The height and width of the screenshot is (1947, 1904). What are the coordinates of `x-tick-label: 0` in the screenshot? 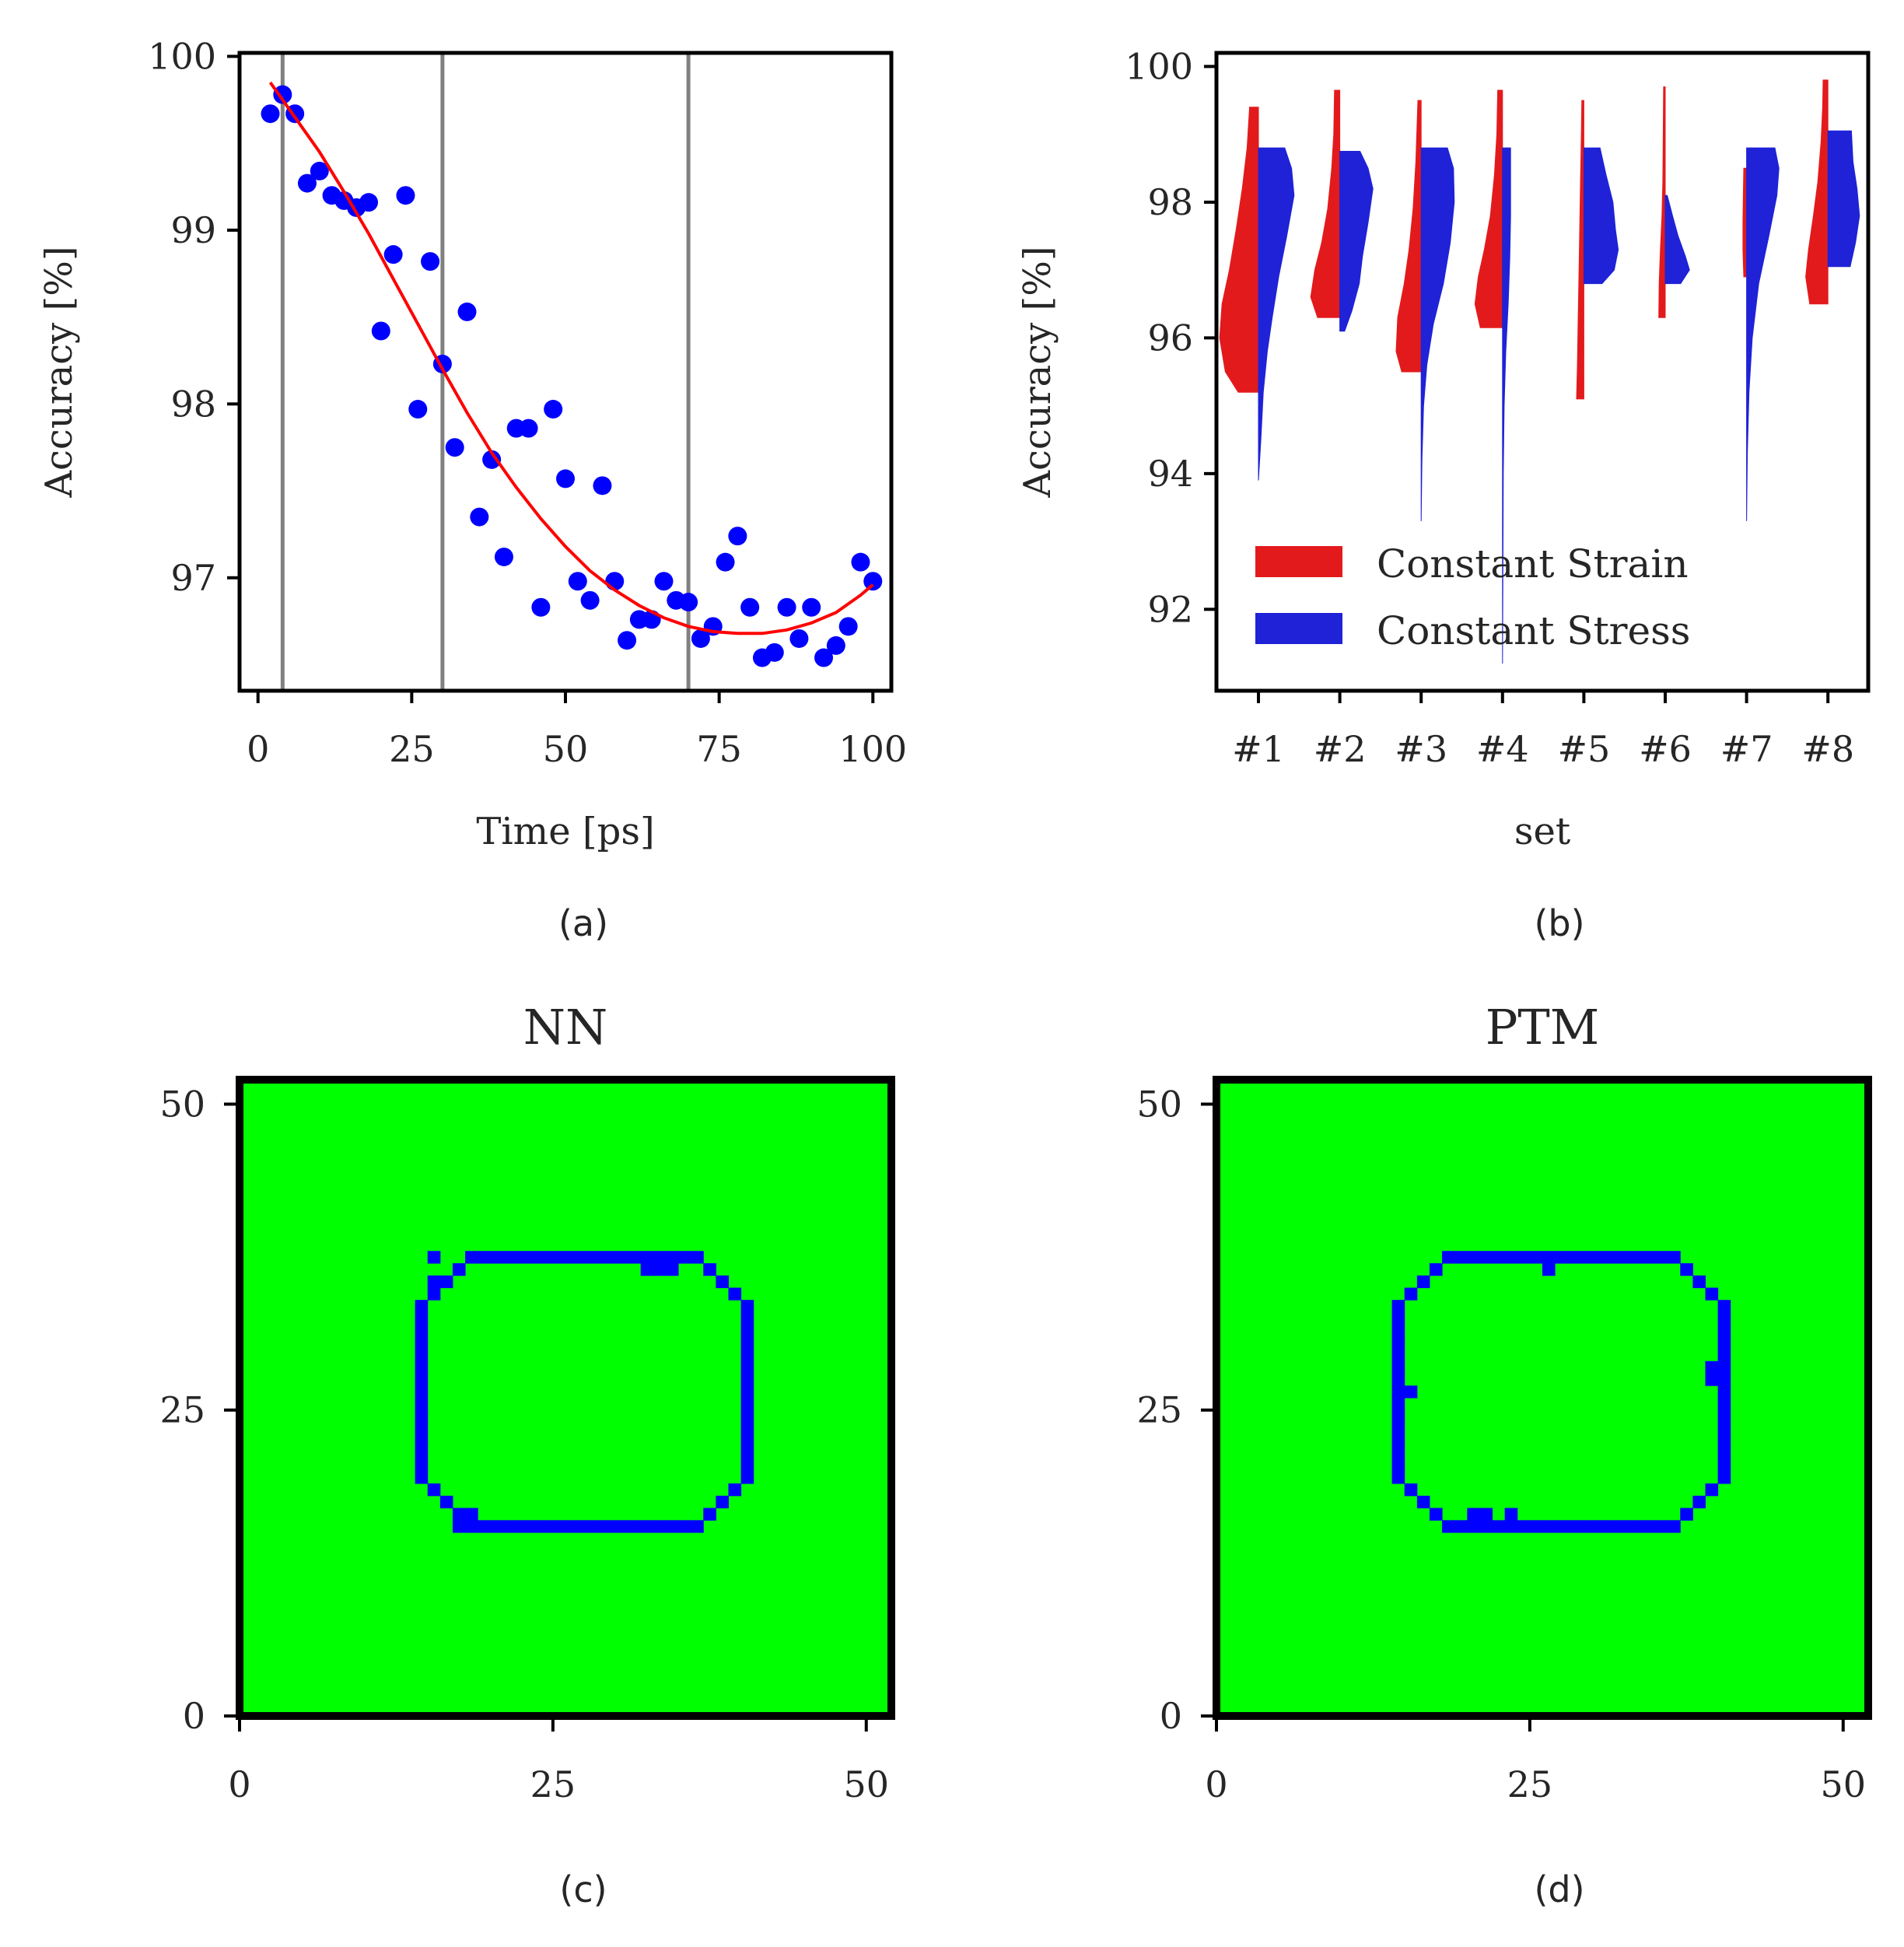 It's located at (258, 749).